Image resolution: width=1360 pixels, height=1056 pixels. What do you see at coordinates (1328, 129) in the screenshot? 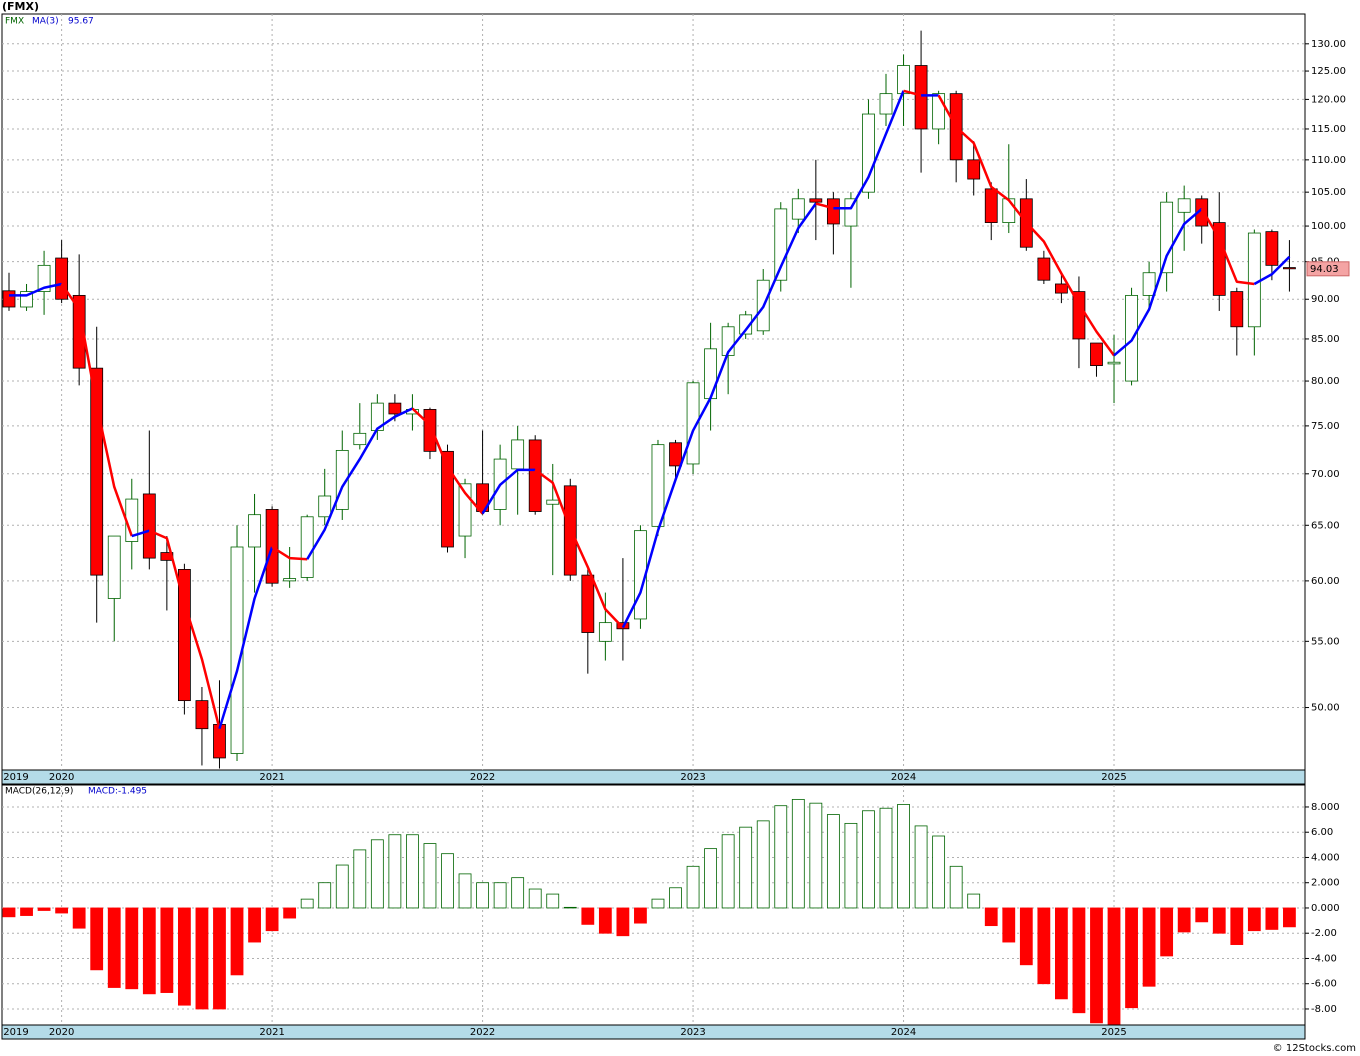
I see `y-tick-label: 115.00` at bounding box center [1328, 129].